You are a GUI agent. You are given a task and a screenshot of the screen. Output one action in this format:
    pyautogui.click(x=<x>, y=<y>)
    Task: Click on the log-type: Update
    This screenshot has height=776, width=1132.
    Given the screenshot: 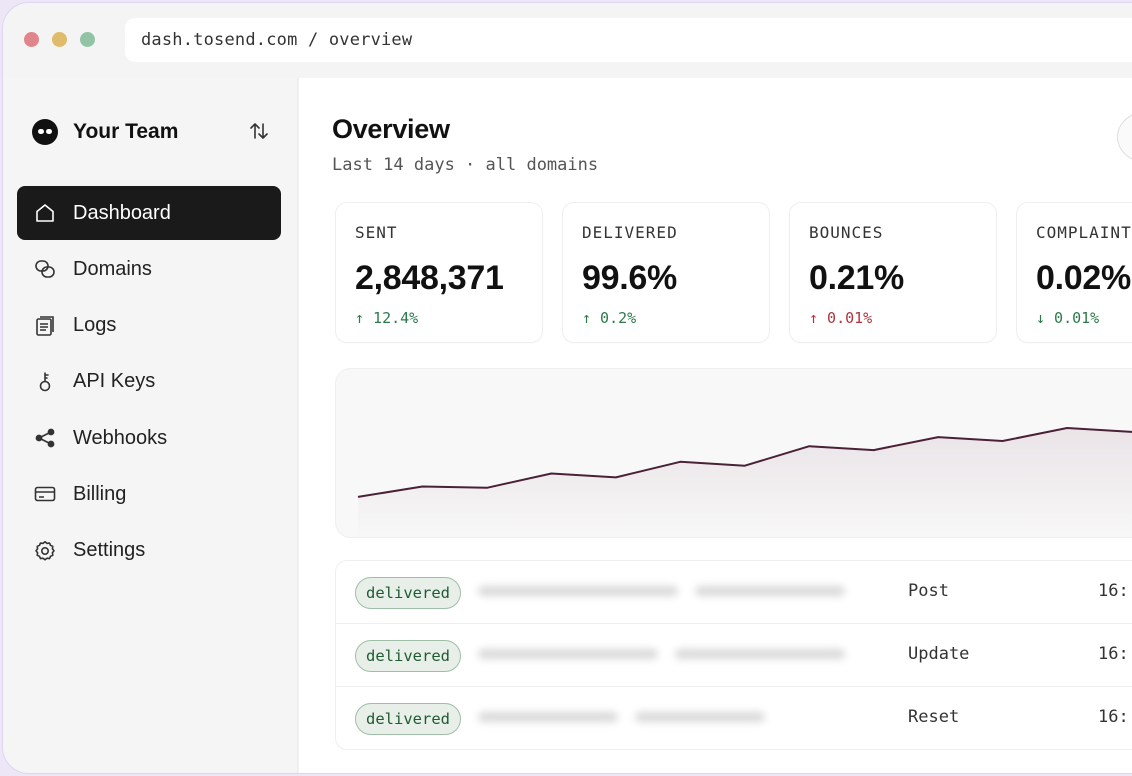 What is the action you would take?
    pyautogui.click(x=939, y=654)
    